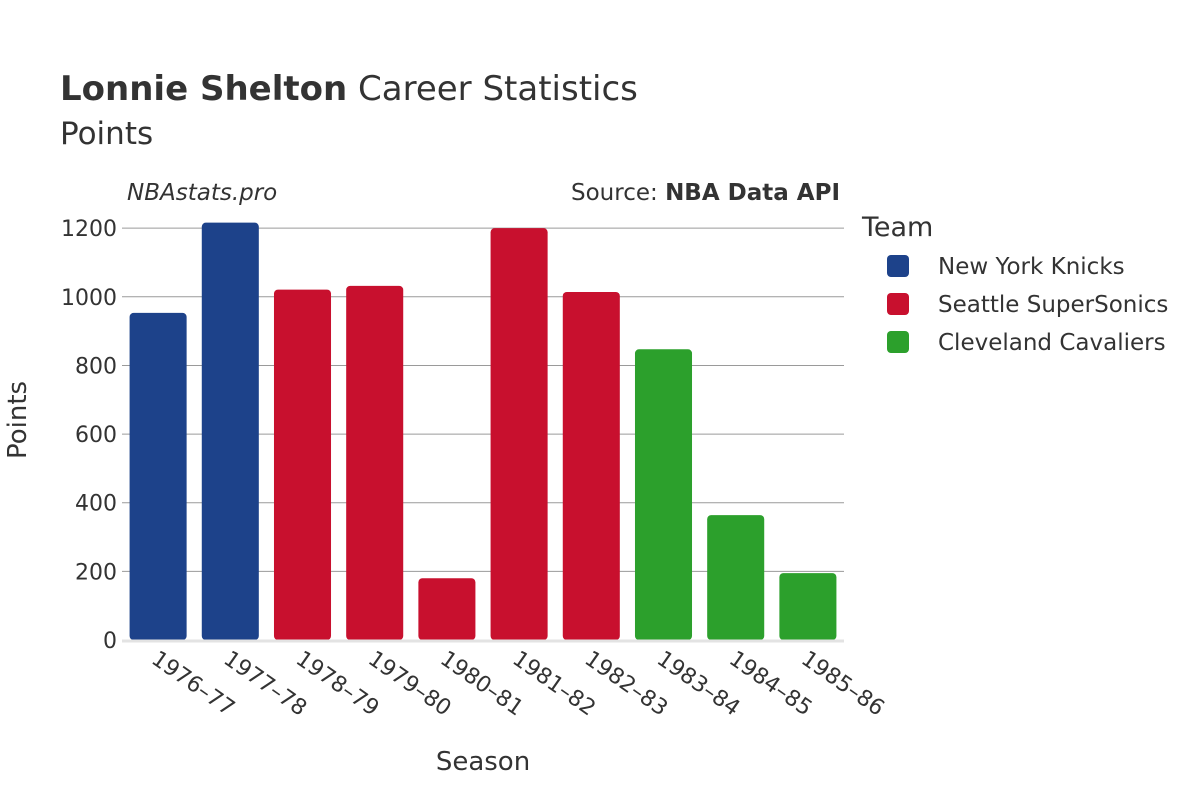 This screenshot has width=1200, height=804. What do you see at coordinates (96, 572) in the screenshot?
I see `y-tick-label: 200` at bounding box center [96, 572].